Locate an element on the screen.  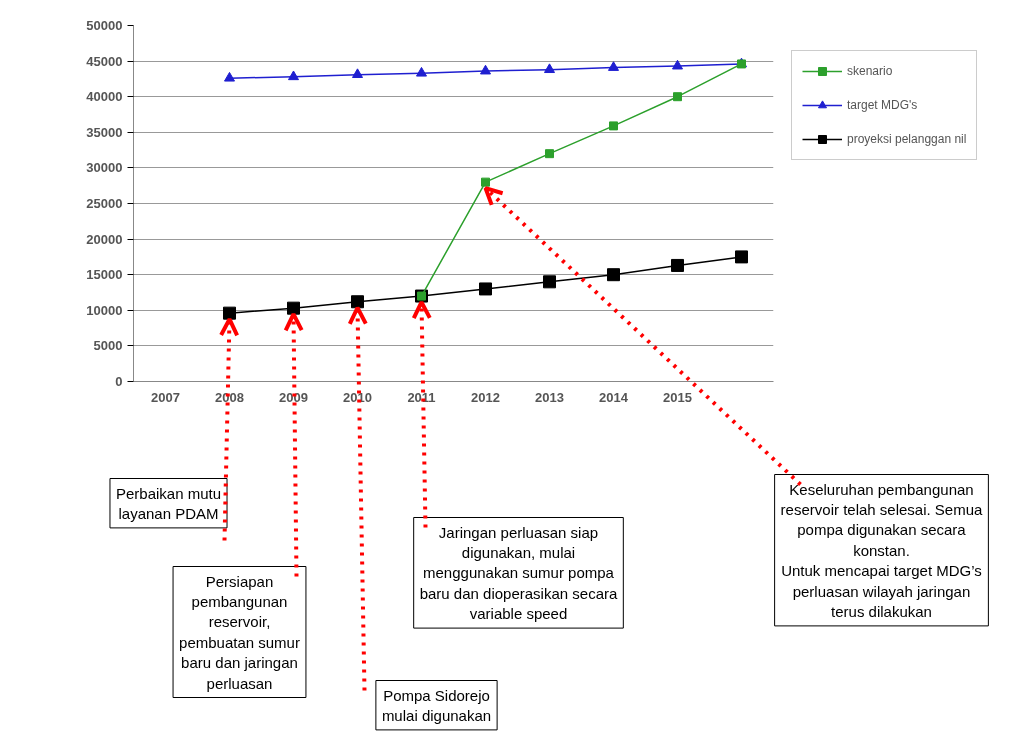
legend-label: target MDG's is located at coordinates (882, 105).